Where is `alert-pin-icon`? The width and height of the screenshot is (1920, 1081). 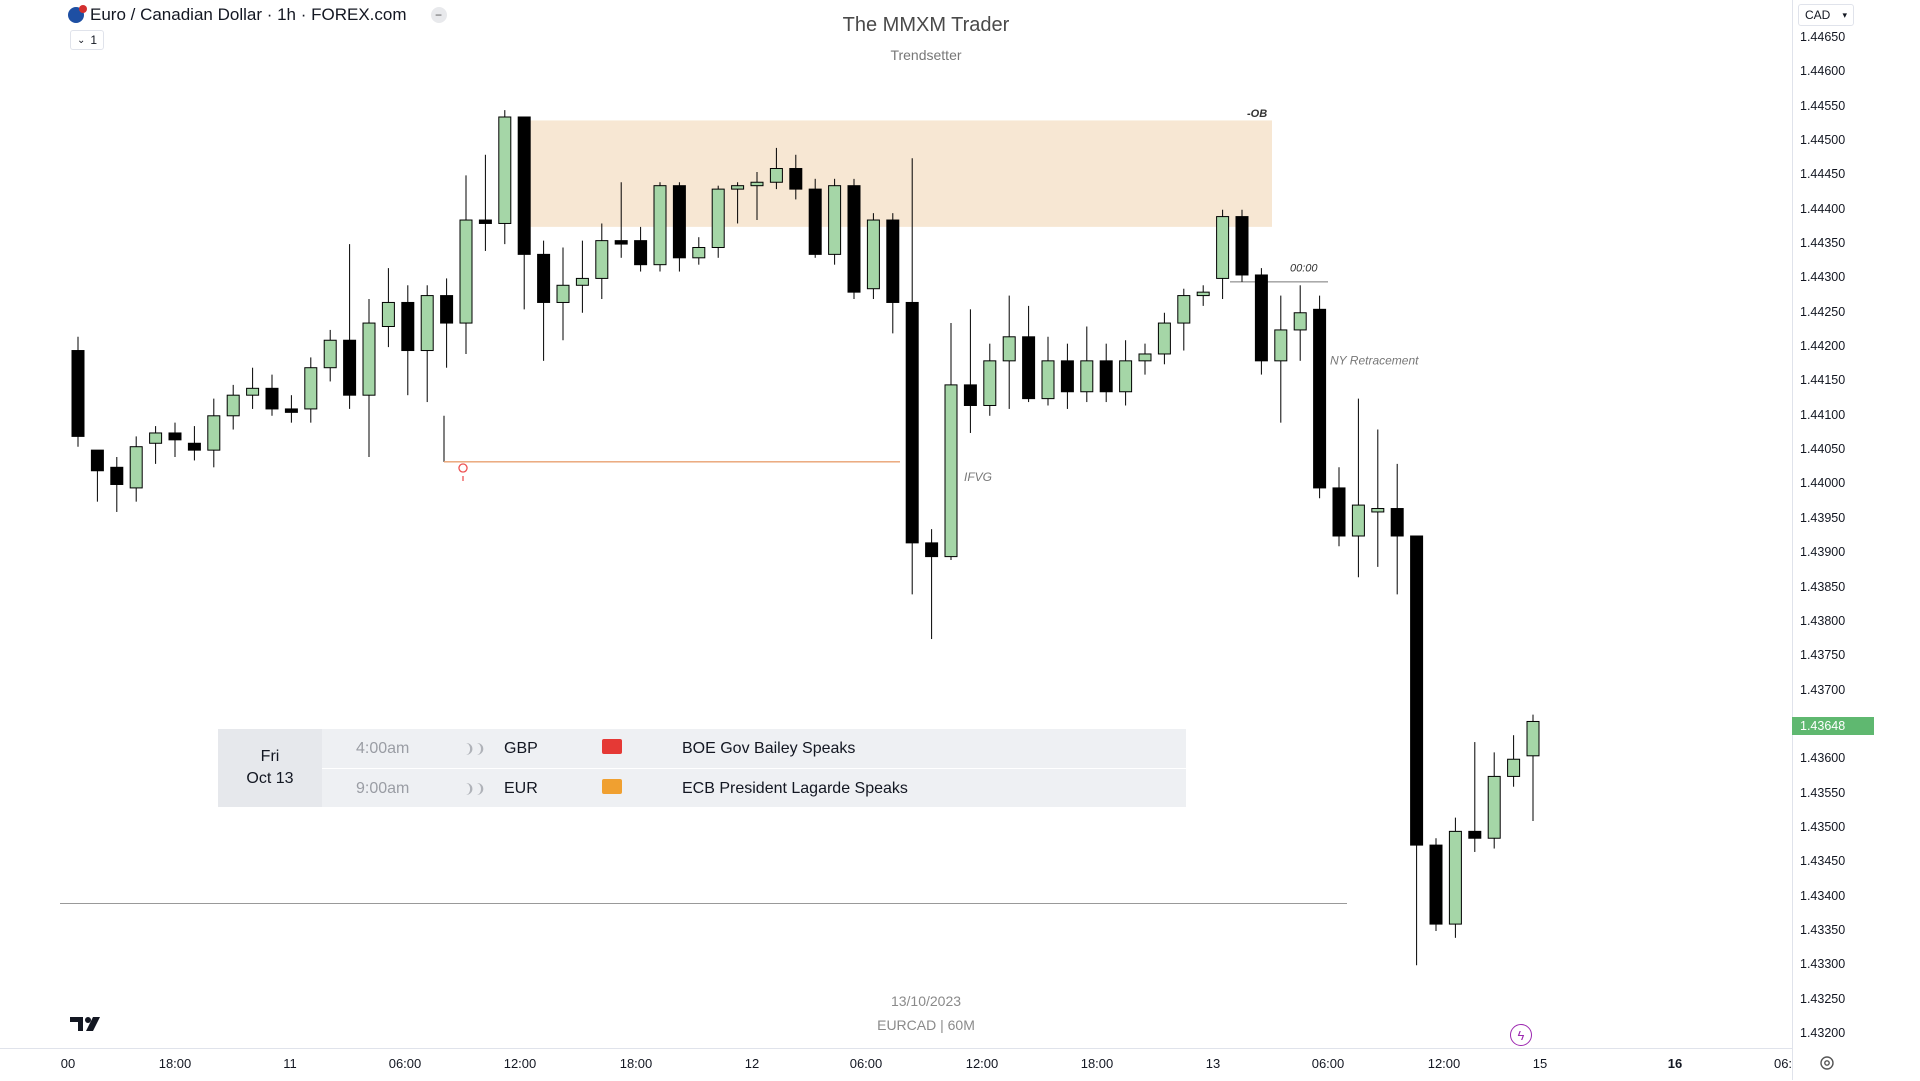 alert-pin-icon is located at coordinates (463, 472).